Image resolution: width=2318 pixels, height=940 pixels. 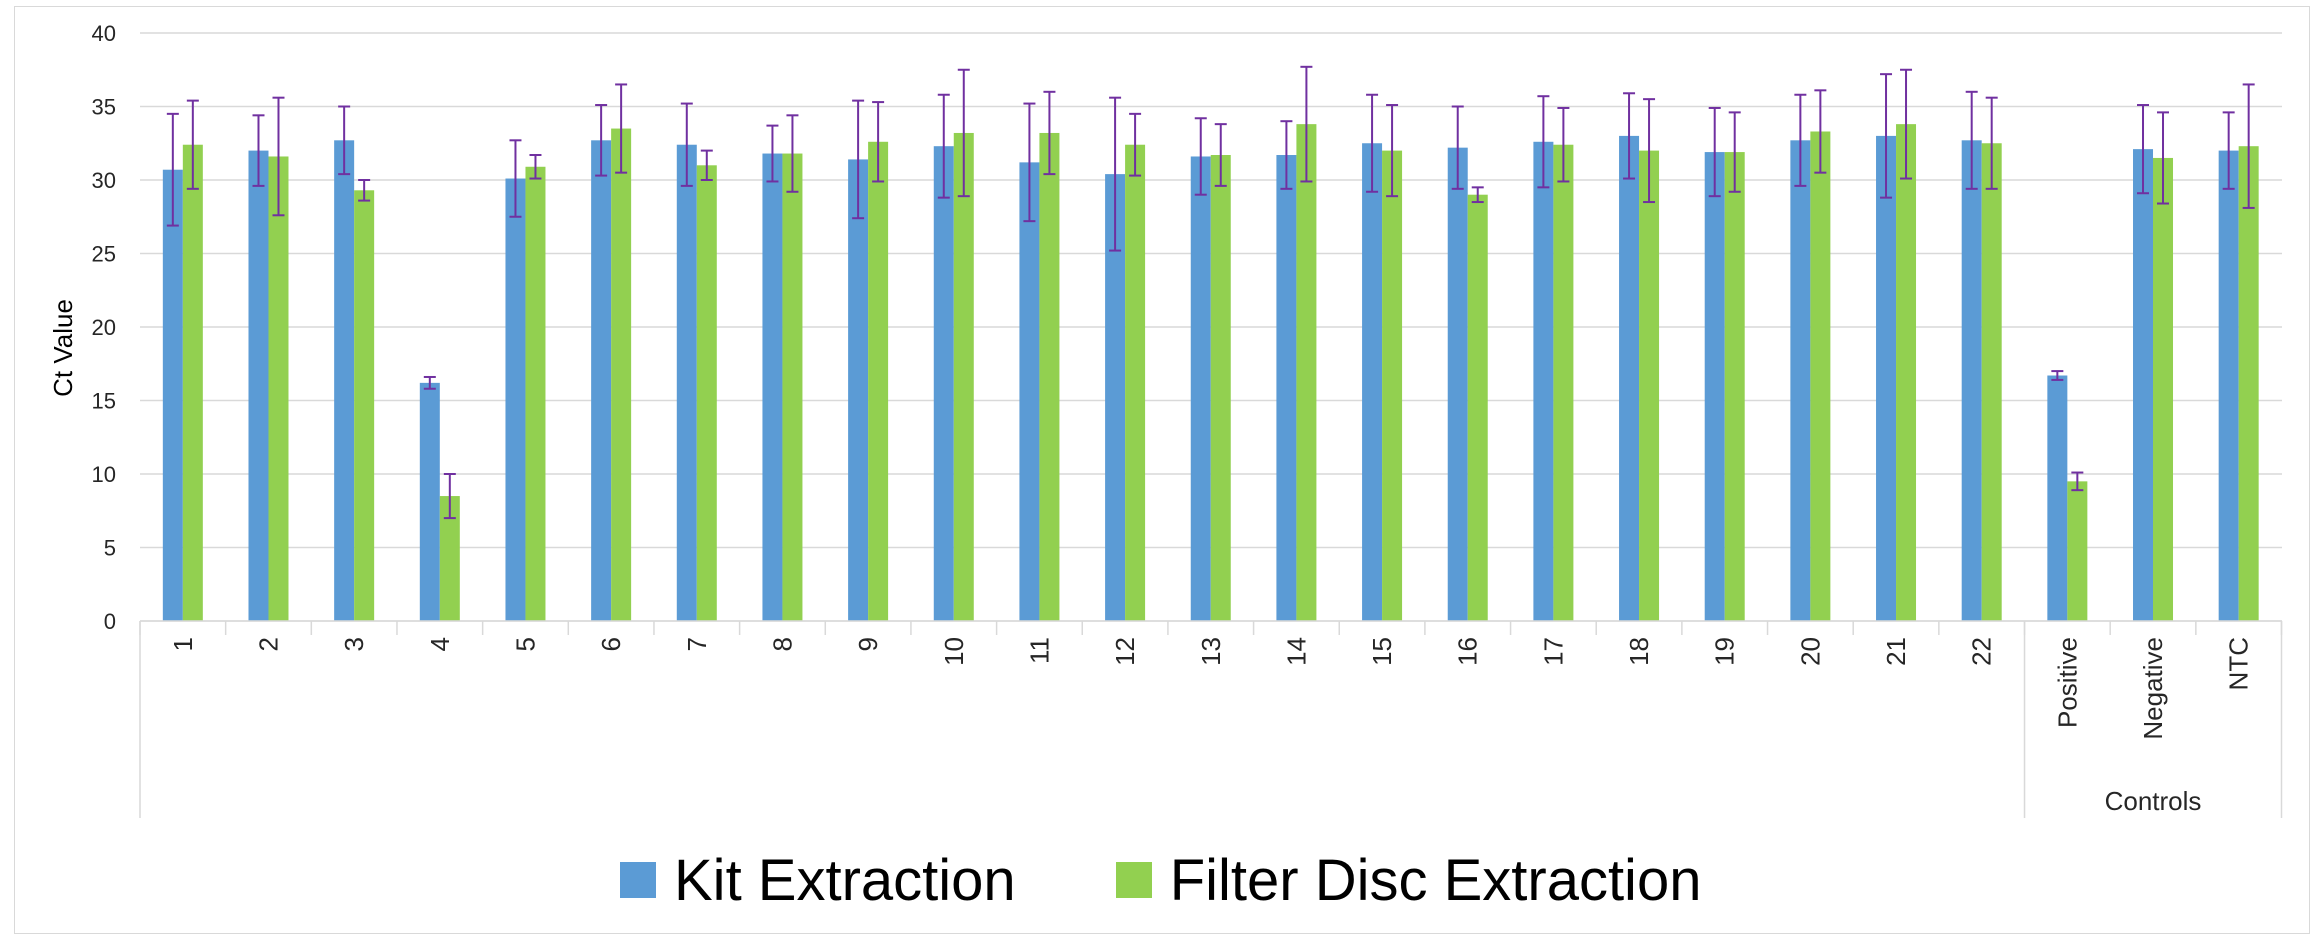 What do you see at coordinates (697, 644) in the screenshot?
I see `x-tick-label-7: 7` at bounding box center [697, 644].